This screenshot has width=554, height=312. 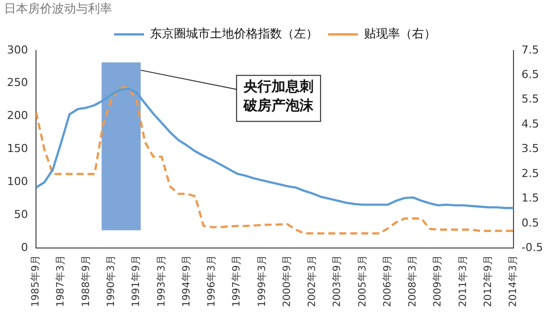 What do you see at coordinates (387, 281) in the screenshot?
I see `x-tick-label: 2006年9月` at bounding box center [387, 281].